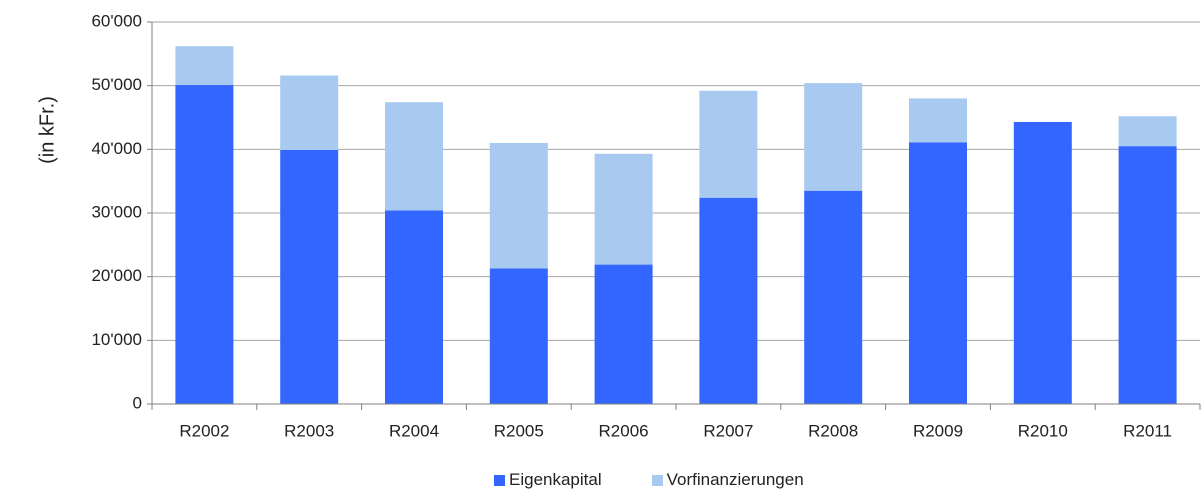 This screenshot has width=1203, height=493. I want to click on x-tick-label: R2003, so click(309, 430).